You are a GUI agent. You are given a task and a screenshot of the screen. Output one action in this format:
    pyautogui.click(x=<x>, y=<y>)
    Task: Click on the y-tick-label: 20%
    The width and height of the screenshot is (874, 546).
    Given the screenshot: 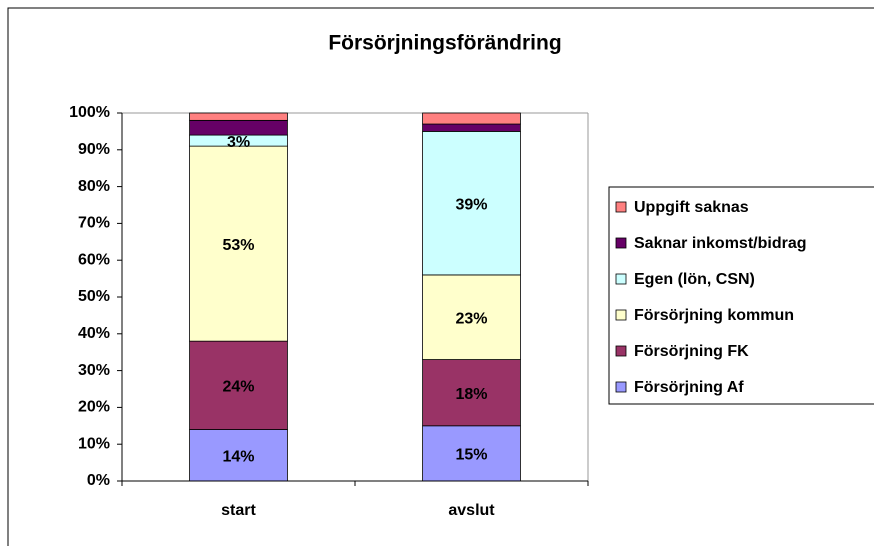 What is the action you would take?
    pyautogui.click(x=94, y=407)
    